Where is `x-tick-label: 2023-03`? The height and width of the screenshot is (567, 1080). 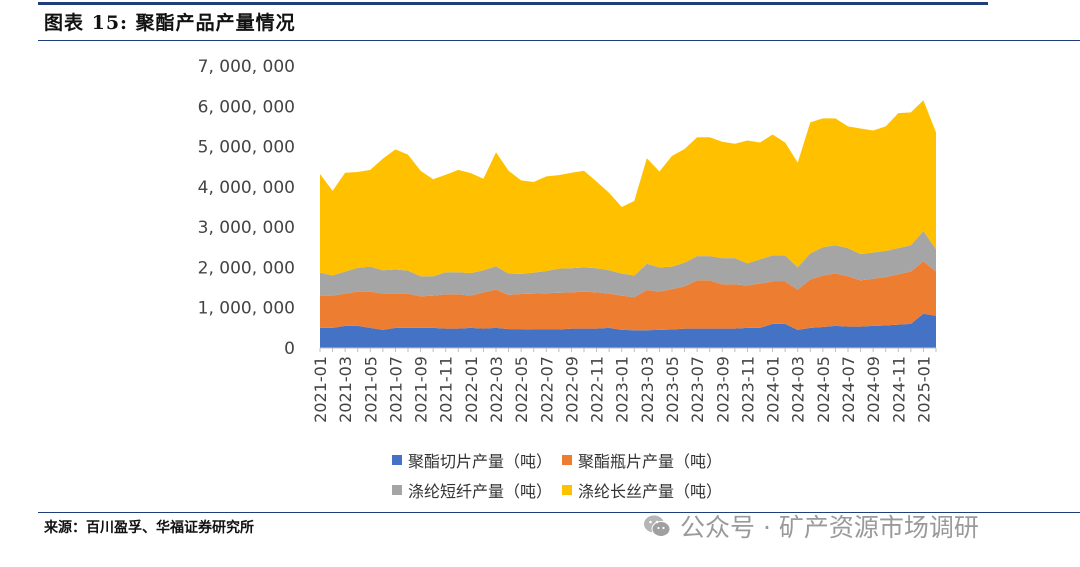 x-tick-label: 2023-03 is located at coordinates (647, 389).